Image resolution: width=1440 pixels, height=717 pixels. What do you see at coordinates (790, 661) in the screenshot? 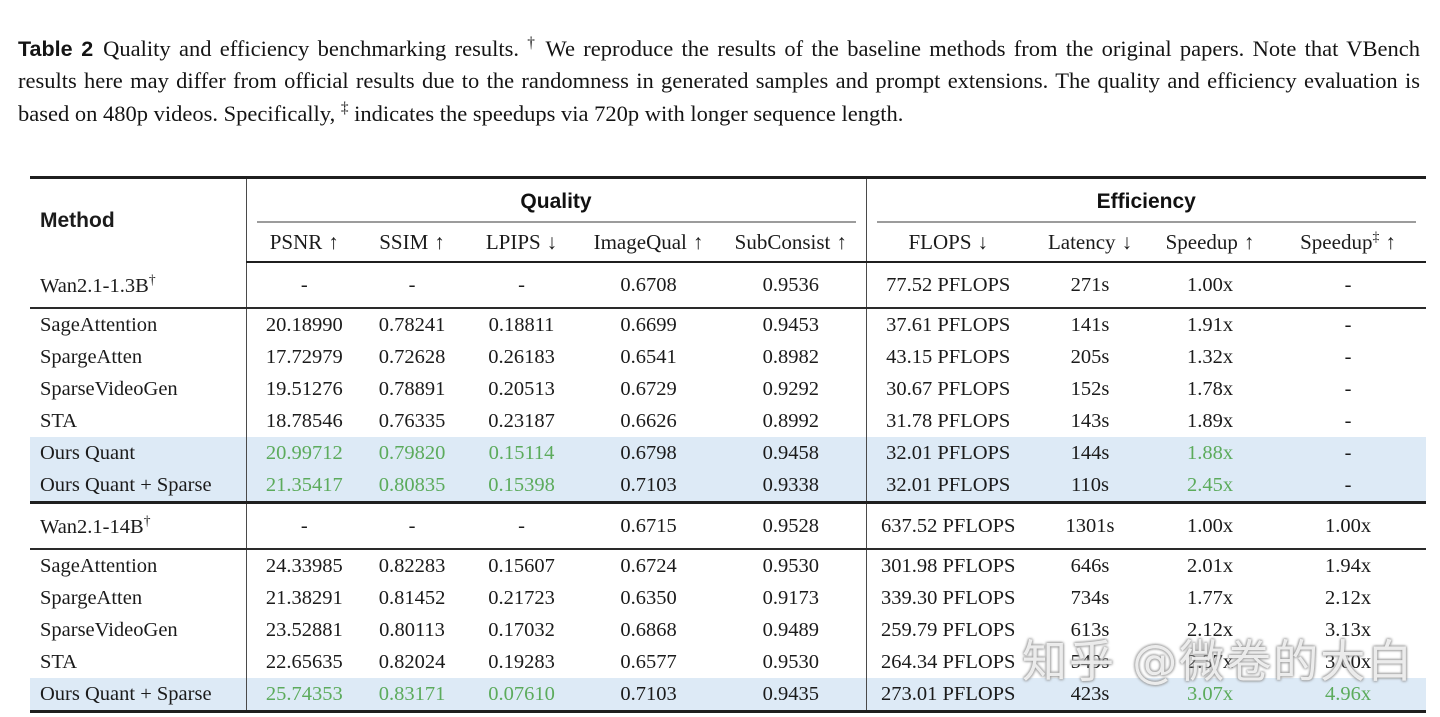
I see `value-cell: 0.9530` at bounding box center [790, 661].